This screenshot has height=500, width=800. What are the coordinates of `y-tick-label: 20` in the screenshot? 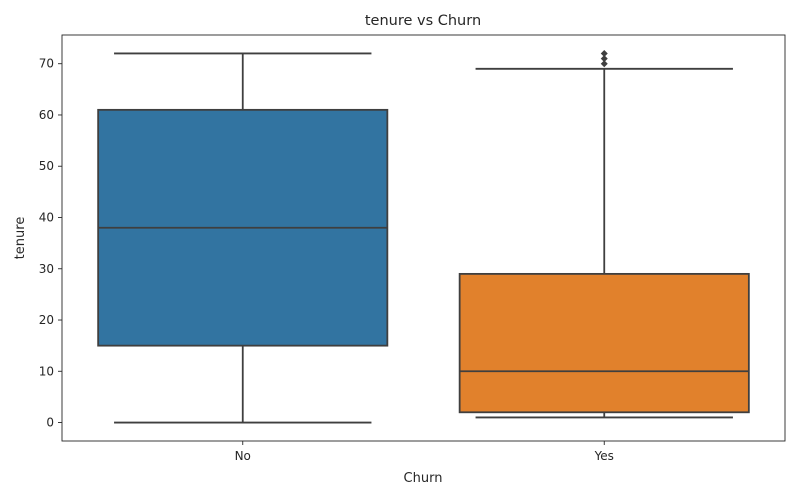 It's located at (46, 320).